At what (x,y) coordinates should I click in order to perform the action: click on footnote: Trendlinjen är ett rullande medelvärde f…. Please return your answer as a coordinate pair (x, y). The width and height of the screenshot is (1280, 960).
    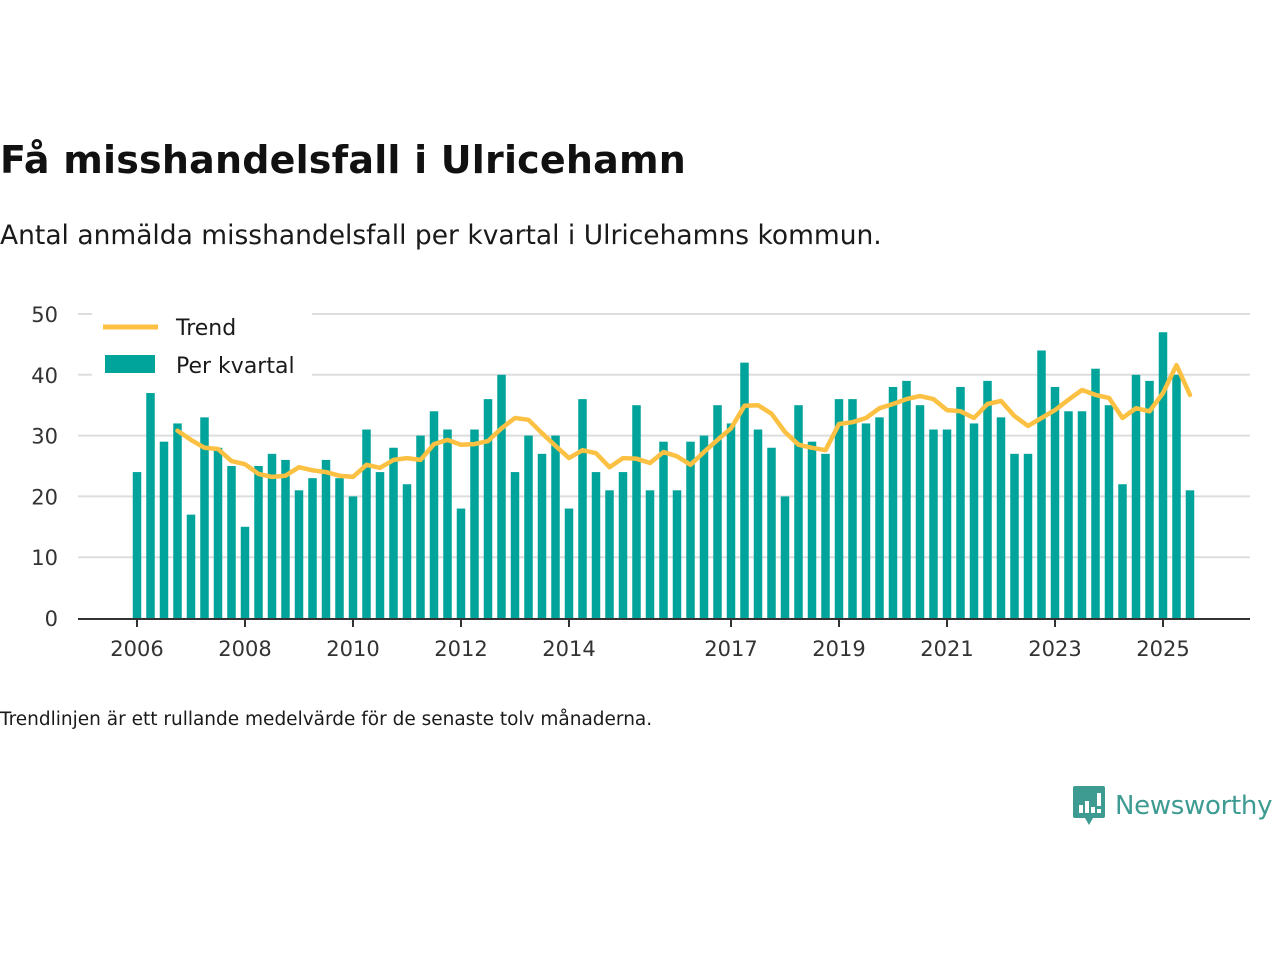
    Looking at the image, I should click on (326, 719).